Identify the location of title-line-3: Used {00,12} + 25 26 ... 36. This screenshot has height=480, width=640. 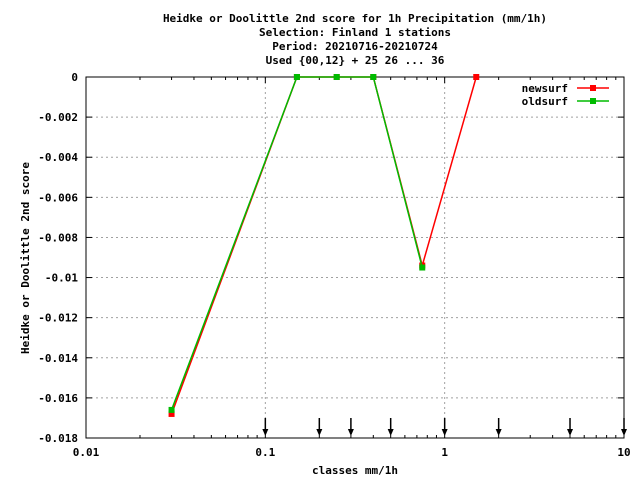
(355, 60).